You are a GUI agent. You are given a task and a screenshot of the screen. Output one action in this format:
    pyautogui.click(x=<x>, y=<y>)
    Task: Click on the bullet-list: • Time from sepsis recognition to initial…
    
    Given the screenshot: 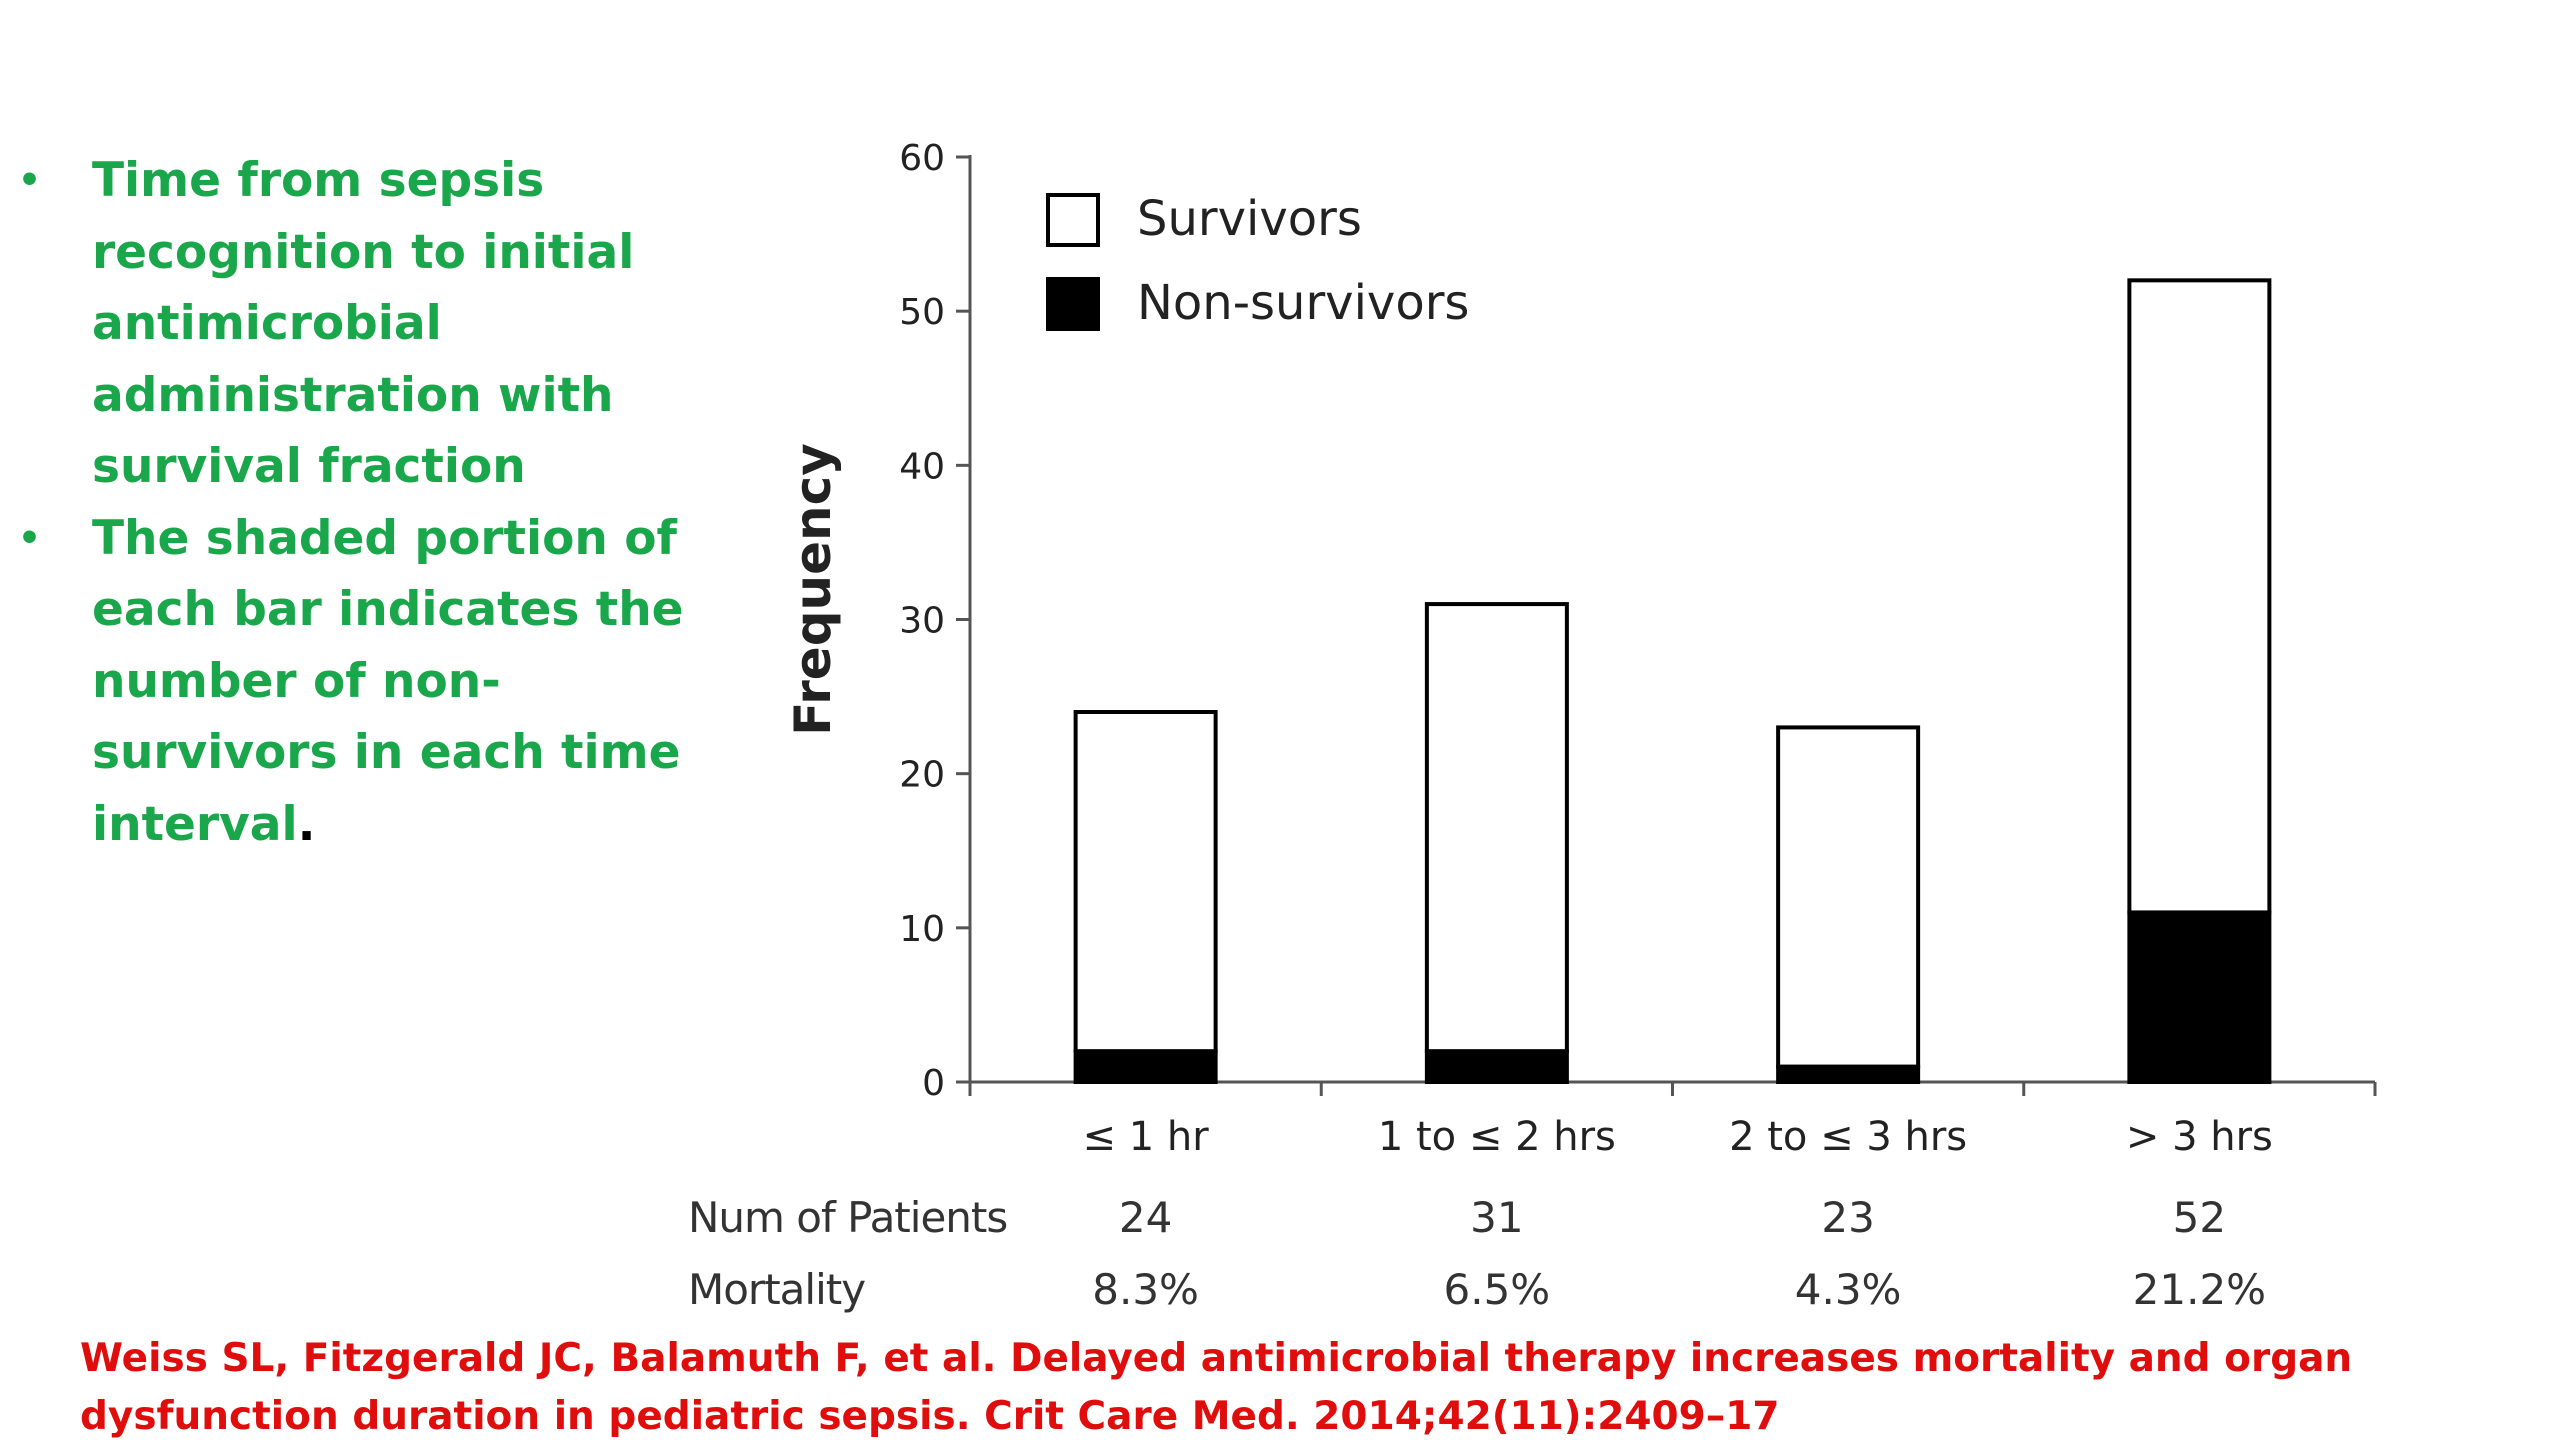 What is the action you would take?
    pyautogui.click(x=360, y=502)
    